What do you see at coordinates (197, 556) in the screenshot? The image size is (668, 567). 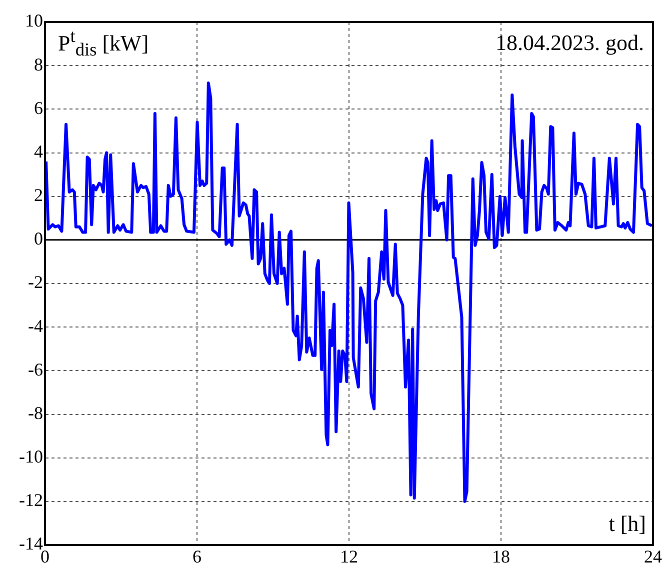 I see `x-tick-label: 6` at bounding box center [197, 556].